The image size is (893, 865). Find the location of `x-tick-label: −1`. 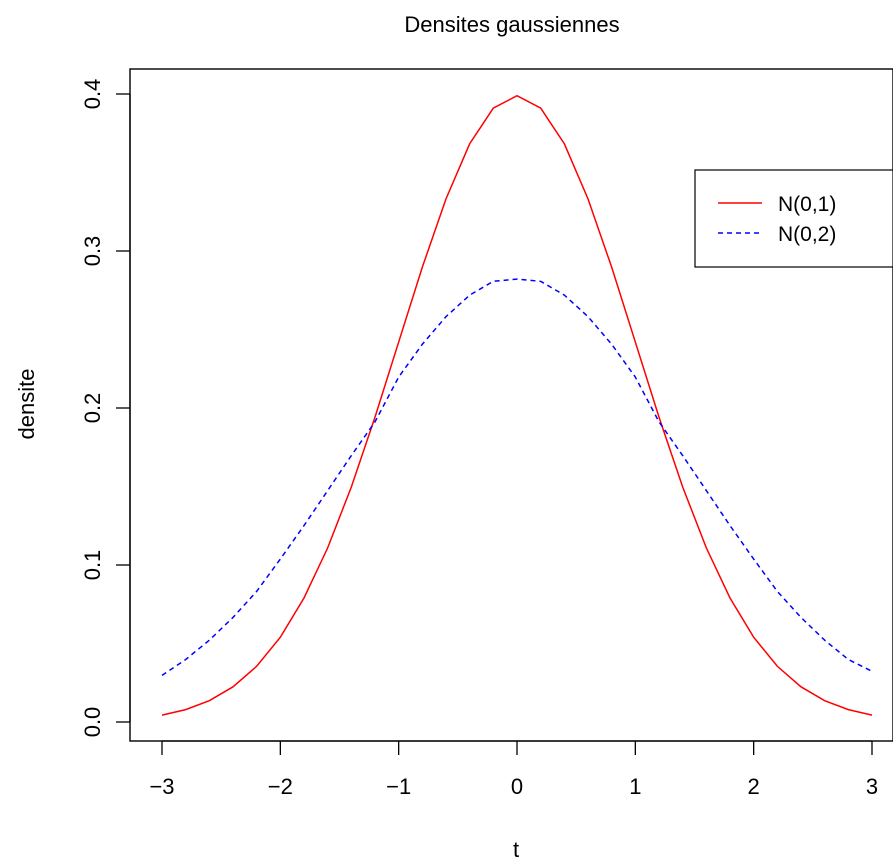

x-tick-label: −1 is located at coordinates (398, 786).